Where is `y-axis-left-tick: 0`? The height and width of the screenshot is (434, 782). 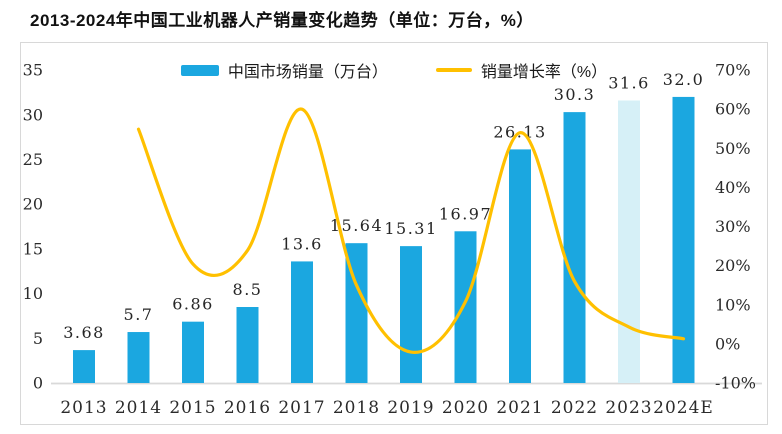
y-axis-left-tick: 0 is located at coordinates (38, 383).